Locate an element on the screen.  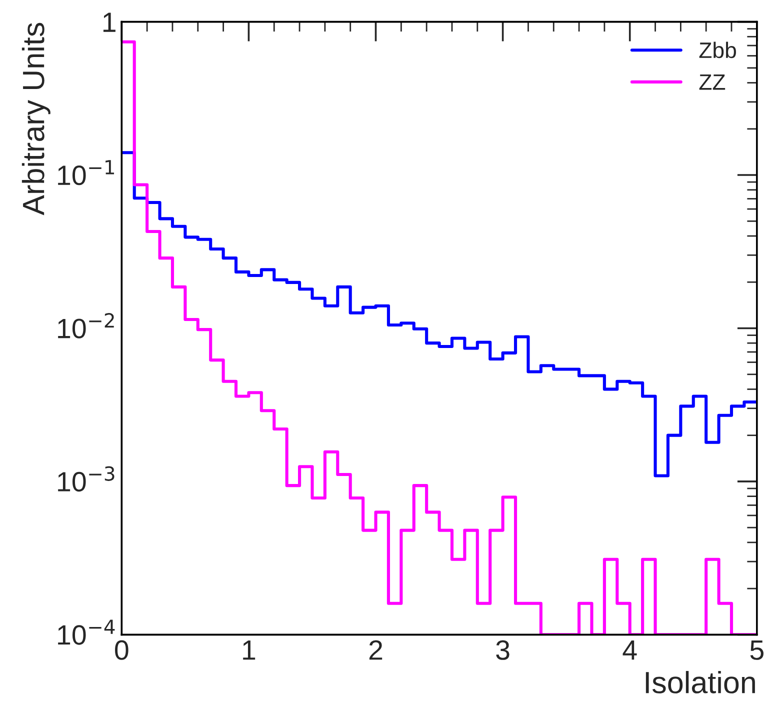
y-tick-label: 10$^{−2}$ is located at coordinates (86, 325).